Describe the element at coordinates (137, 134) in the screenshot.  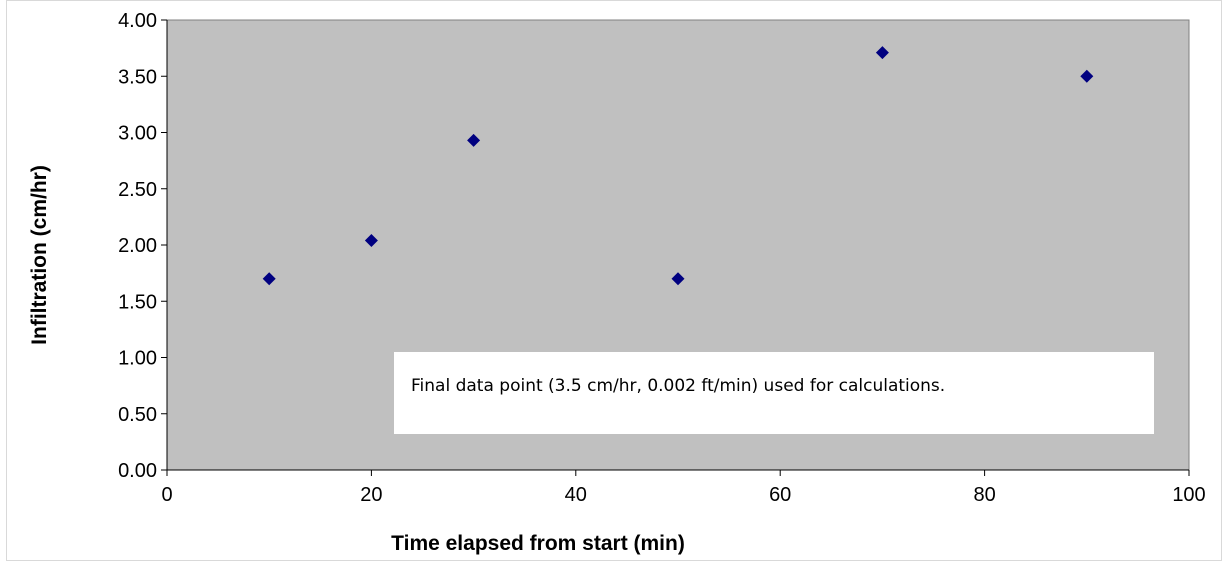
I see `y-tick-label: 3.00` at that location.